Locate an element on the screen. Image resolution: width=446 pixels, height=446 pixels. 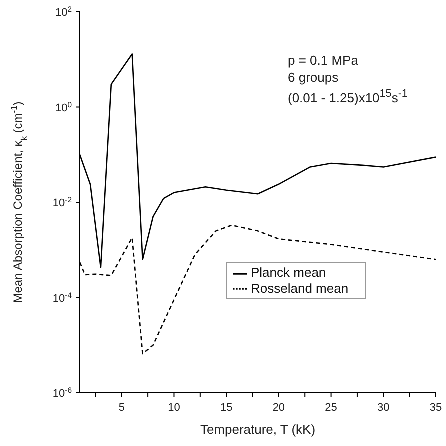
x-axis-title: Temperature, T (kK) is located at coordinates (258, 429).